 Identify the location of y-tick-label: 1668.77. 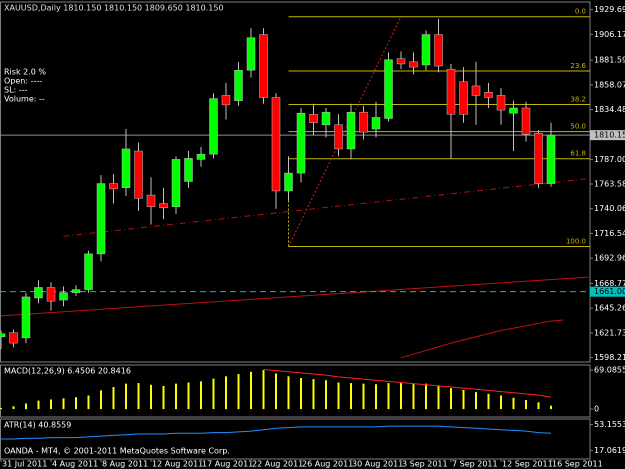
(609, 283).